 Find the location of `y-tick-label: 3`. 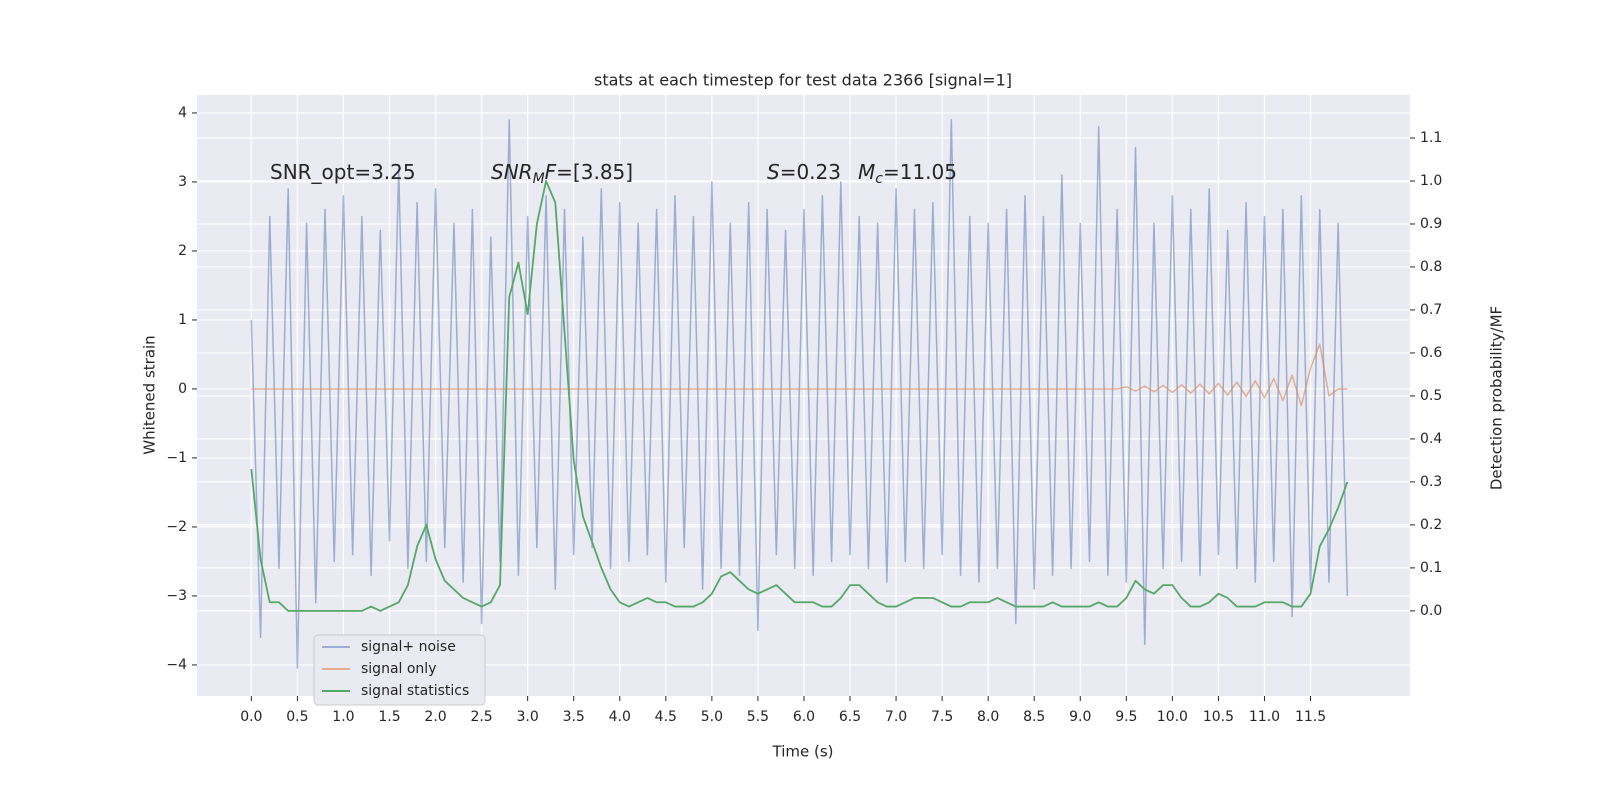

y-tick-label: 3 is located at coordinates (182, 182).